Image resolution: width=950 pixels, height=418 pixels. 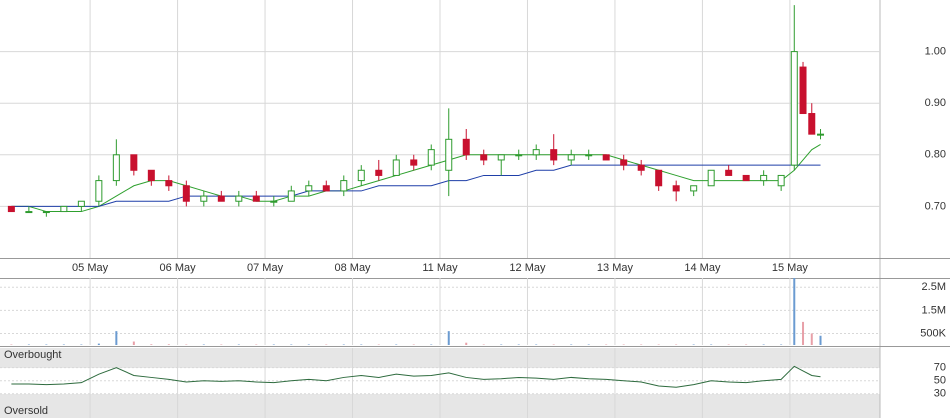 What do you see at coordinates (416, 185) in the screenshot?
I see `moving-average` at bounding box center [416, 185].